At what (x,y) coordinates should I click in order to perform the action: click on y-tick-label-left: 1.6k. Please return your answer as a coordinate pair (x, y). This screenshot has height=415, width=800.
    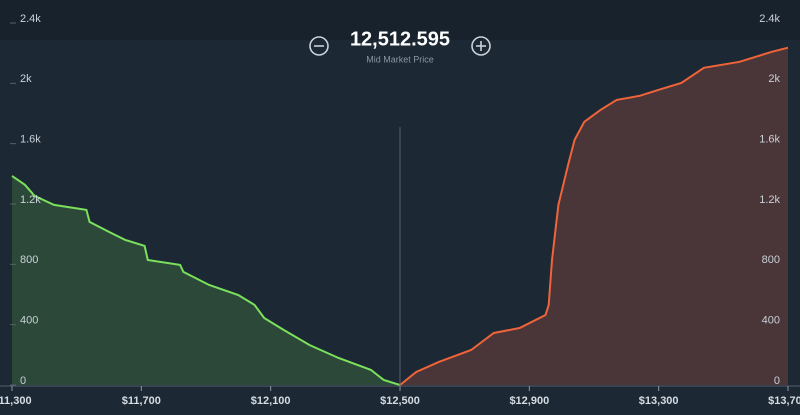
    Looking at the image, I should click on (30, 140).